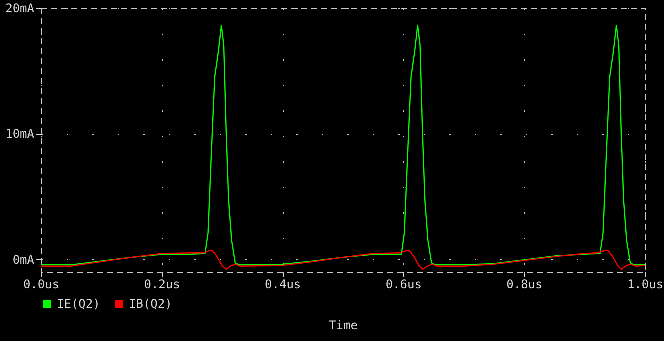 This screenshot has height=341, width=664. Describe the element at coordinates (150, 304) in the screenshot. I see `legend-label: IB(Q2)` at that location.